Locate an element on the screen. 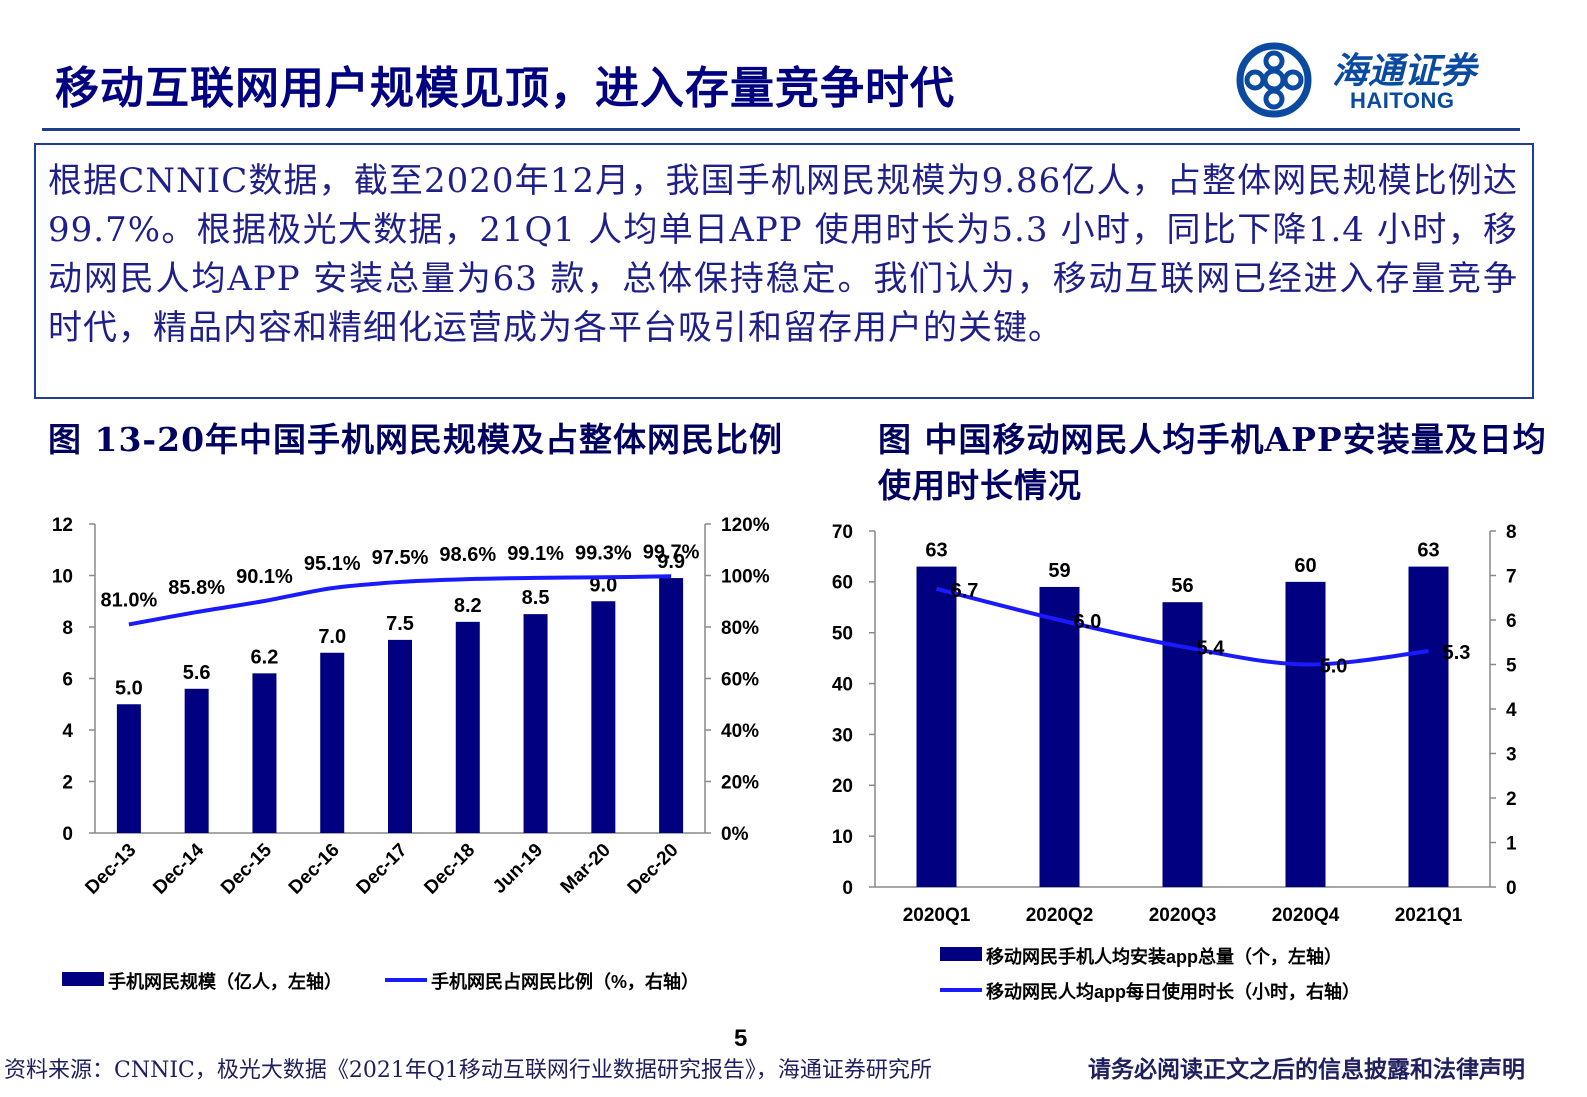 The width and height of the screenshot is (1587, 1097). line-value-label: 90.1% is located at coordinates (264, 577).